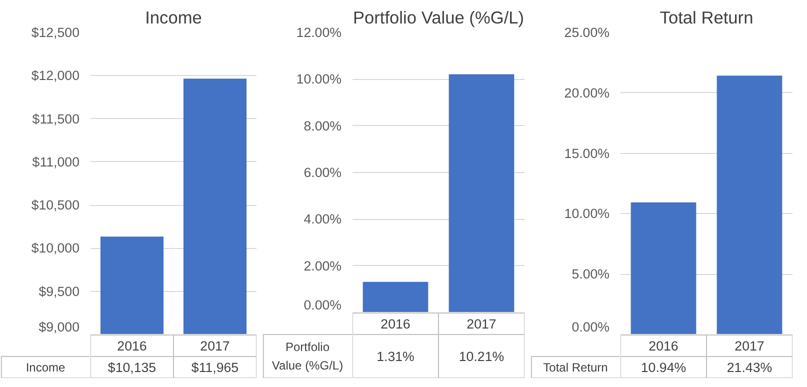  Describe the element at coordinates (749, 367) in the screenshot. I see `data-label: 21.43%` at that location.